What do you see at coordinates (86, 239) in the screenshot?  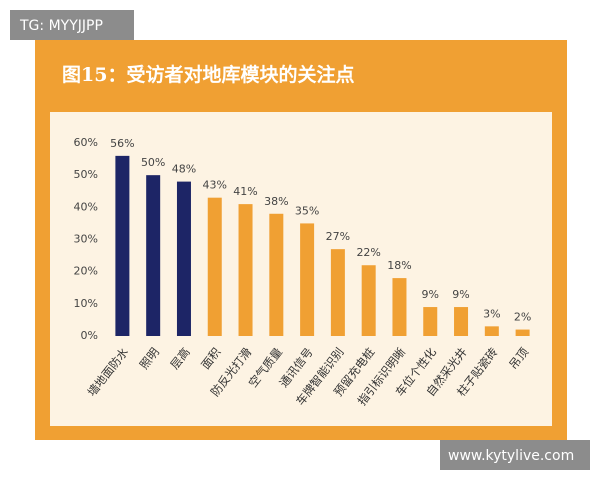 I see `y-tick-label: 30%` at bounding box center [86, 239].